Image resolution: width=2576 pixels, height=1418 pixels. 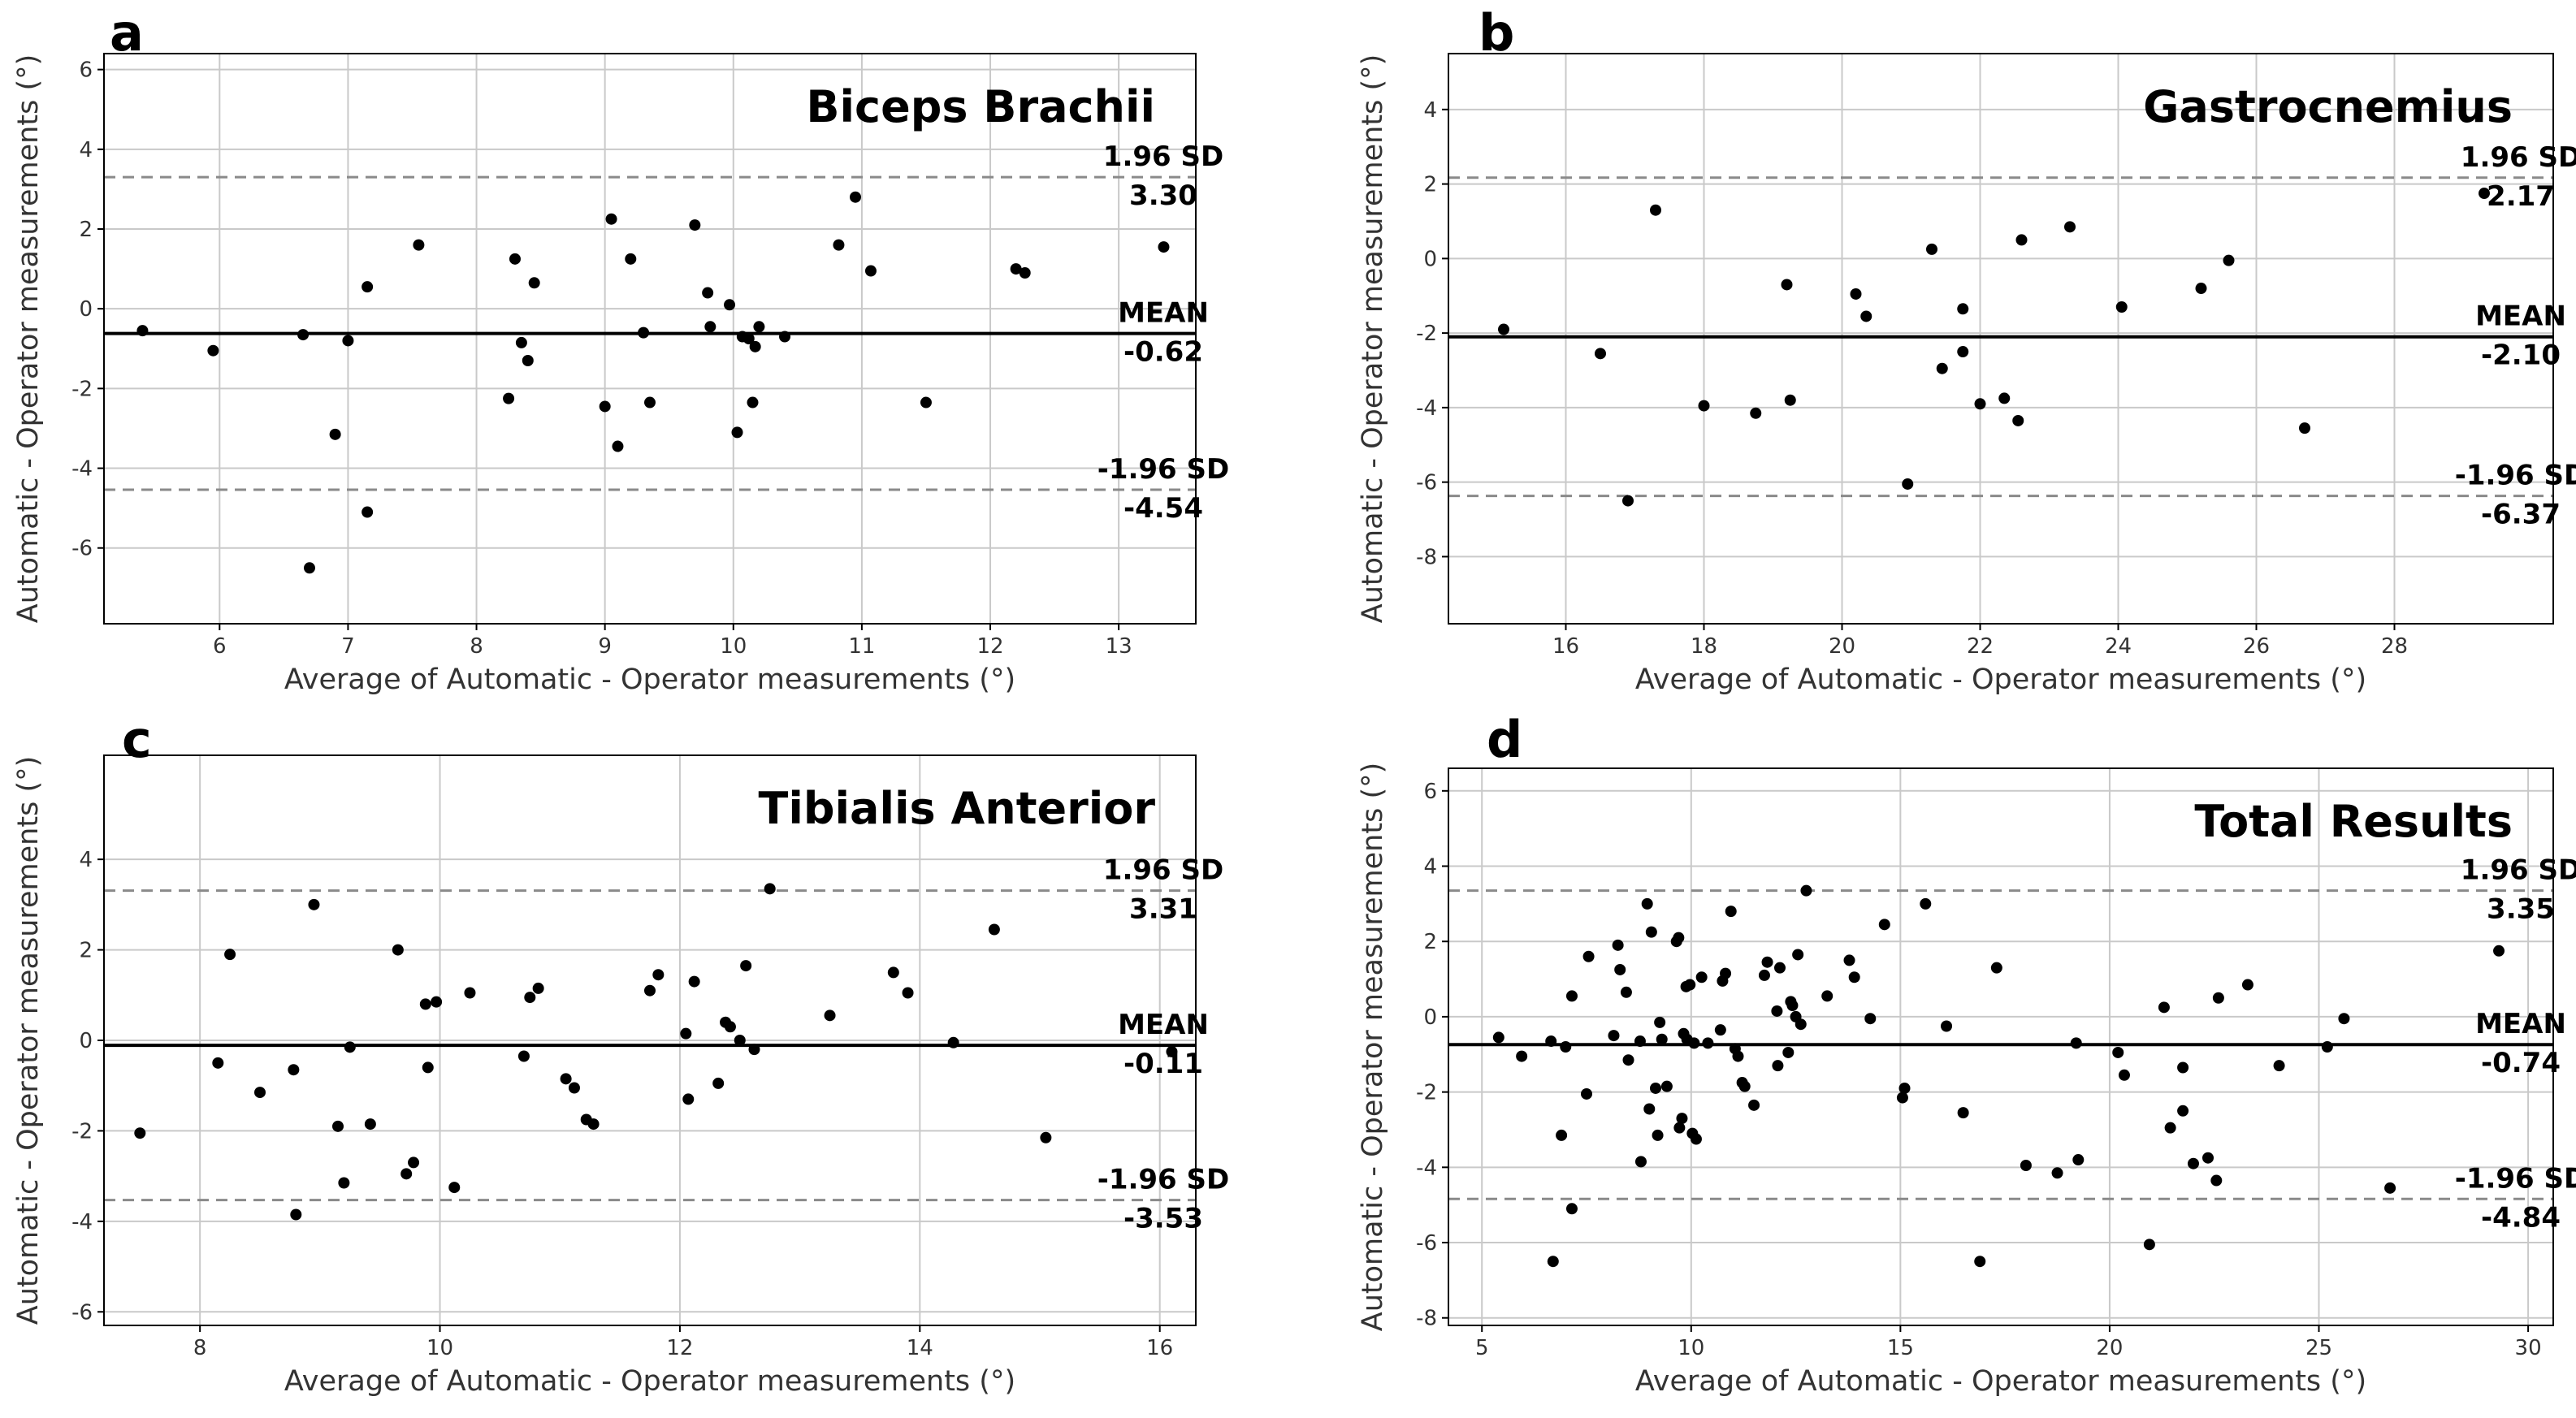 What do you see at coordinates (1496, 33) in the screenshot?
I see `panel-letter: b` at bounding box center [1496, 33].